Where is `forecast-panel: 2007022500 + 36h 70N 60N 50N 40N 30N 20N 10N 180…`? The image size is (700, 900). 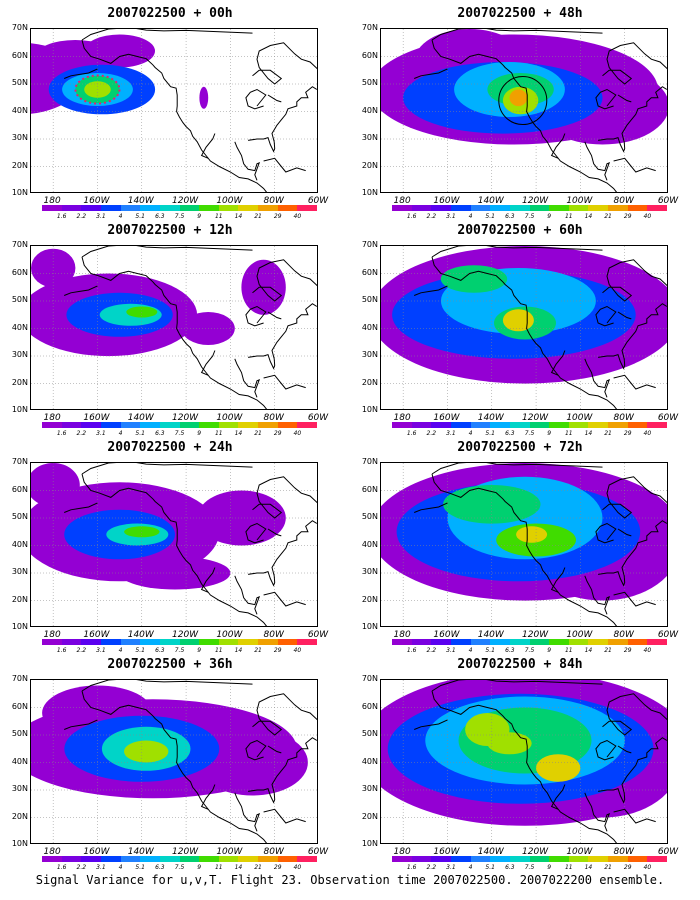 forecast-panel: 2007022500 + 36h 70N 60N 50N 40N 30N 20N 10N 180… is located at coordinates (170, 764).